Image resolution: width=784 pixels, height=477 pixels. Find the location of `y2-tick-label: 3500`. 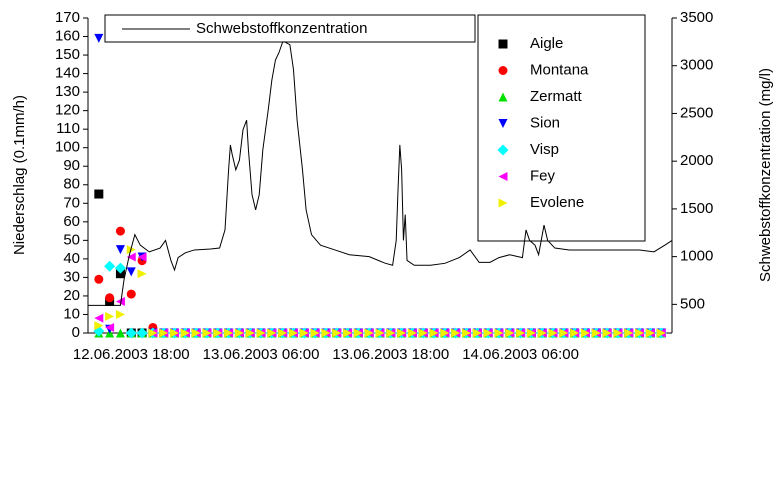

y2-tick-label: 3500 is located at coordinates (696, 17).